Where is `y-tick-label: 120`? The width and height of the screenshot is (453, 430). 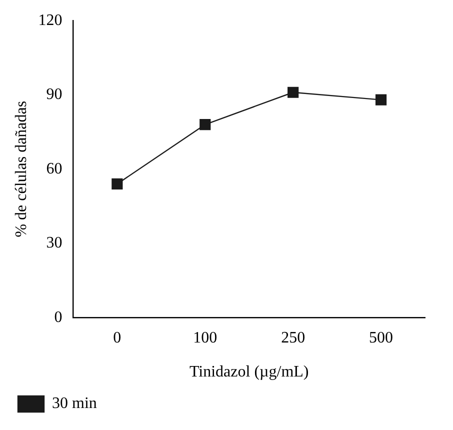 y-tick-label: 120 is located at coordinates (50, 20).